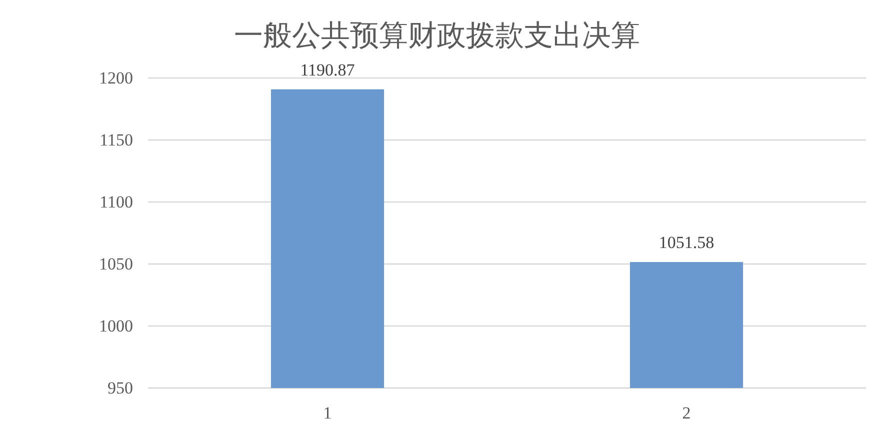  Describe the element at coordinates (116, 202) in the screenshot. I see `y-tick-label: 1100` at that location.